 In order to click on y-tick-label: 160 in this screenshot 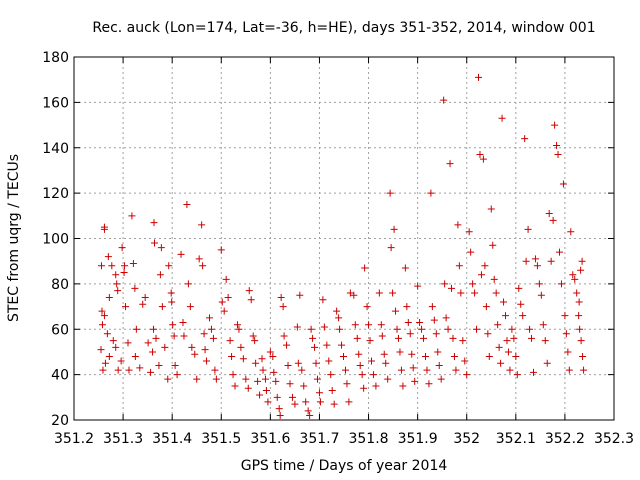, I will do `click(55, 103)`.